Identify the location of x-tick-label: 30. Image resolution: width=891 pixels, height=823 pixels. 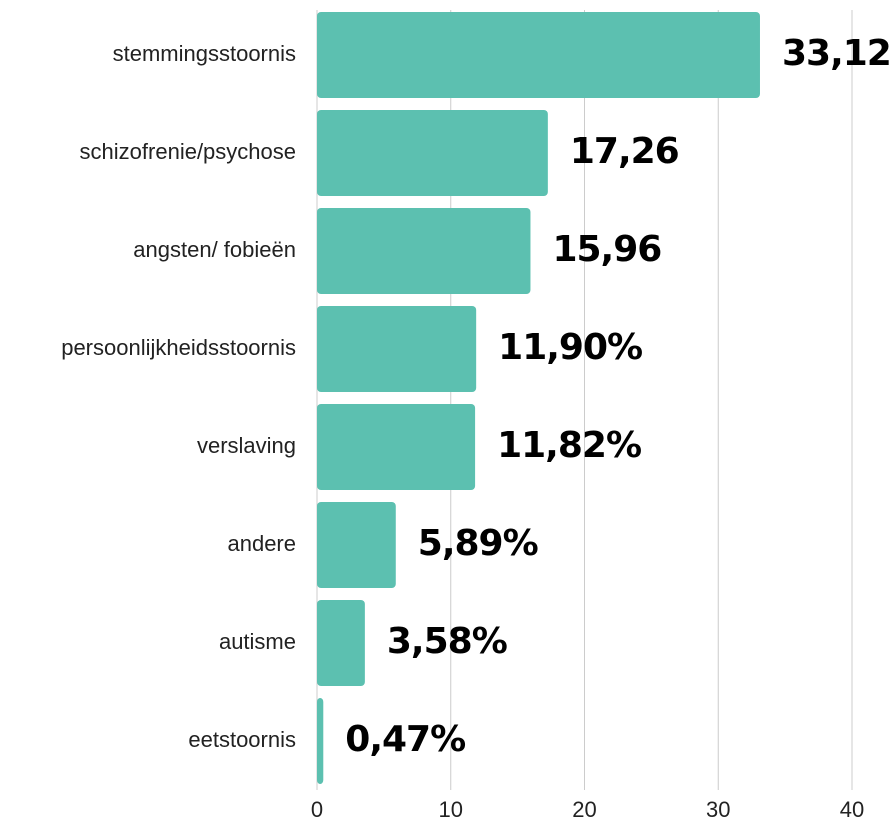
(718, 809).